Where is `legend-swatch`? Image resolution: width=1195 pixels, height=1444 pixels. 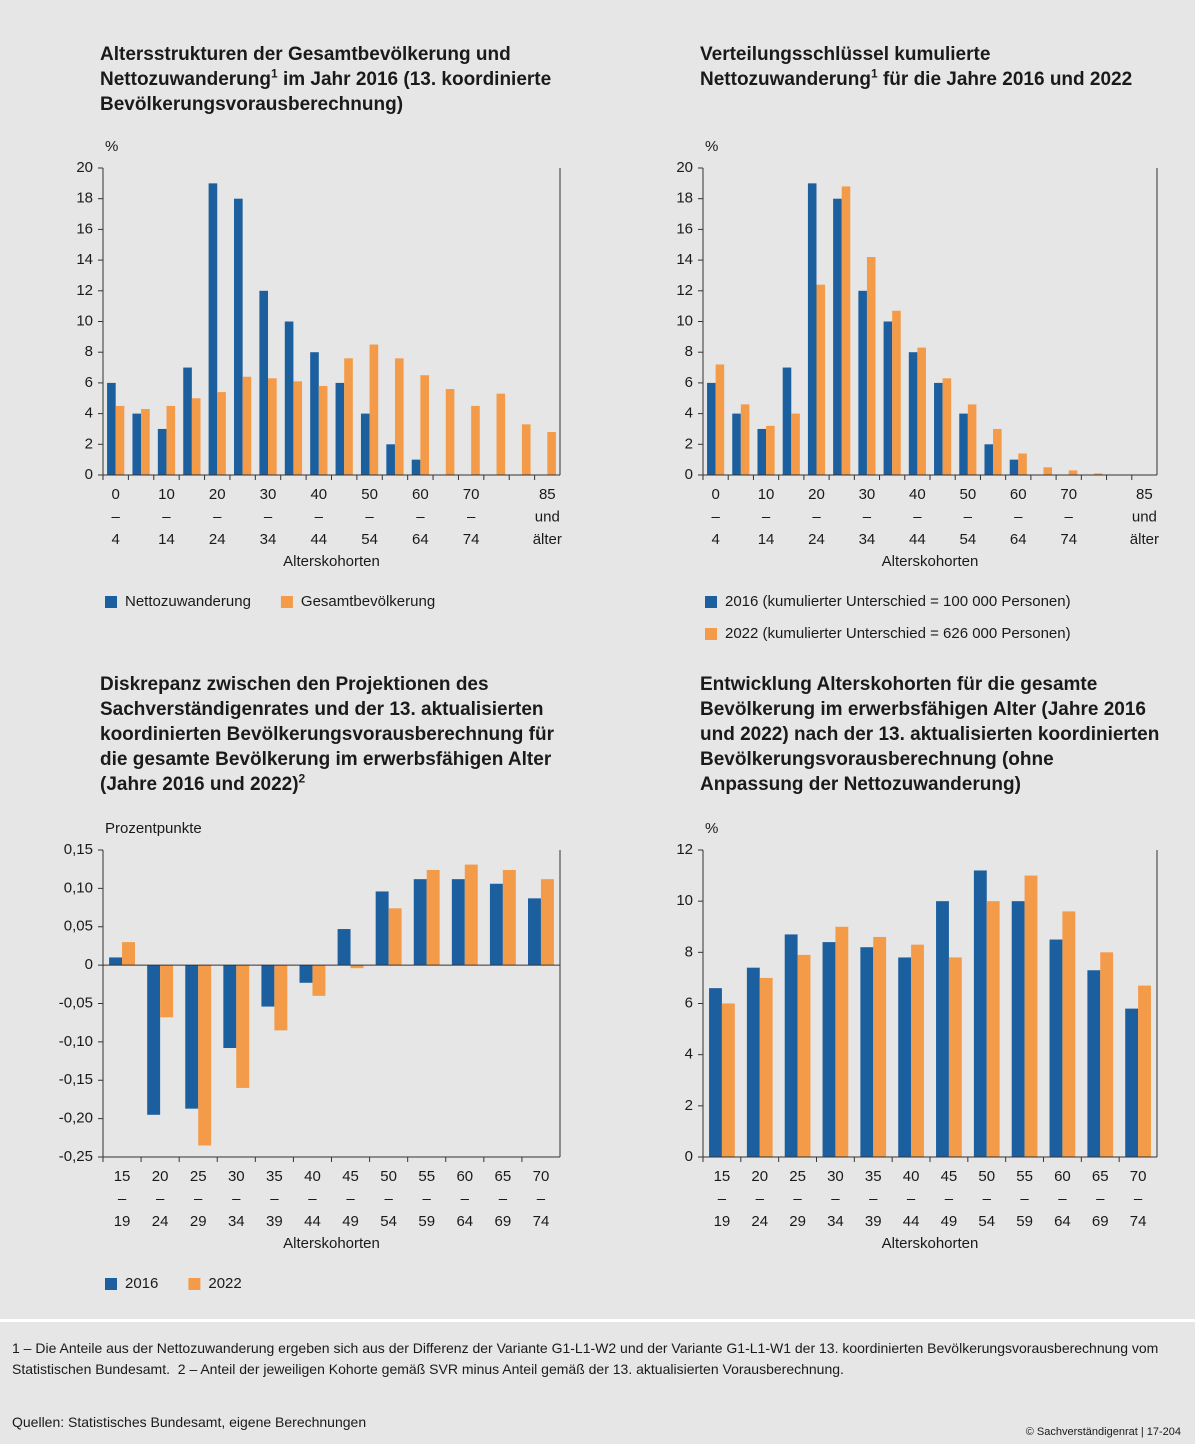 legend-swatch is located at coordinates (194, 1284).